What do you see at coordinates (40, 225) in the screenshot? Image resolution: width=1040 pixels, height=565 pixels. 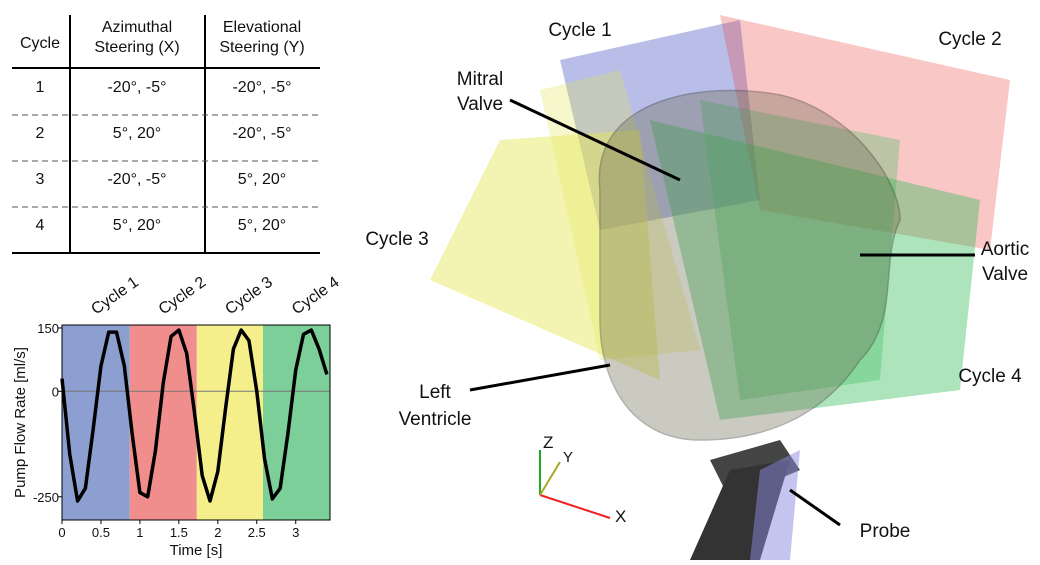 I see `table-cell: 4` at bounding box center [40, 225].